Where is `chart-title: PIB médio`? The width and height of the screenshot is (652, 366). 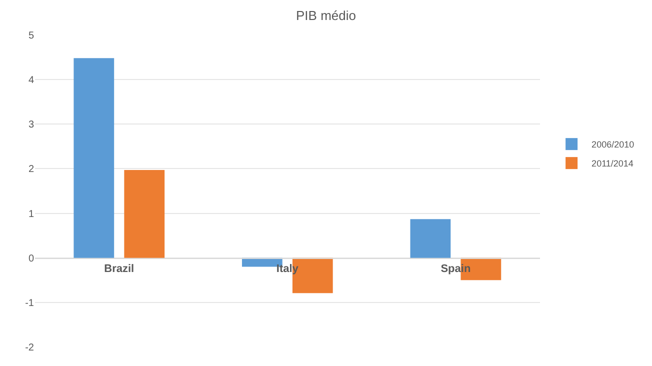
chart-title: PIB médio is located at coordinates (326, 16).